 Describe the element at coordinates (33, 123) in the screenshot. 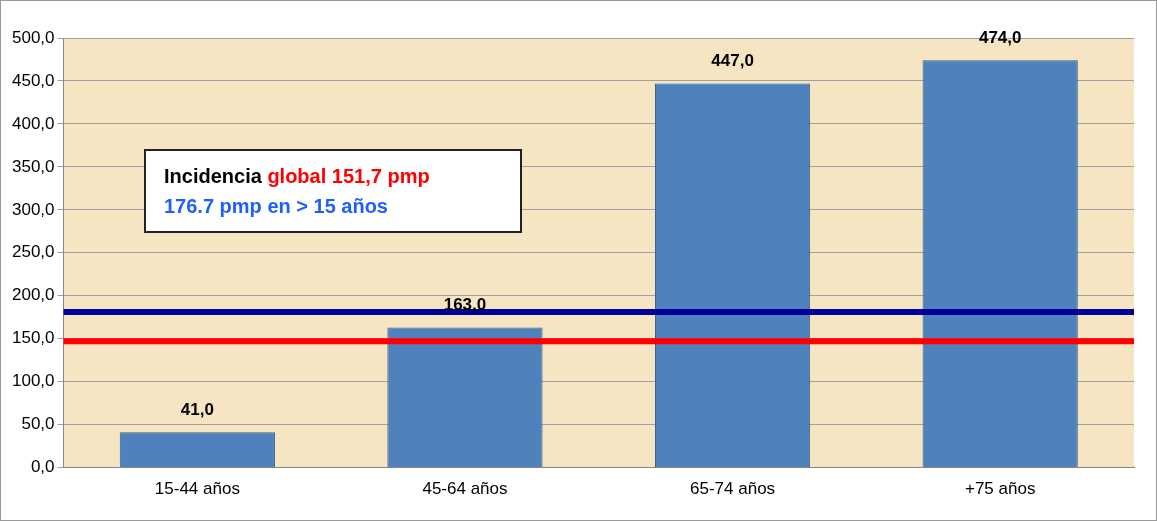

I see `y-tick-label: 400,0` at that location.